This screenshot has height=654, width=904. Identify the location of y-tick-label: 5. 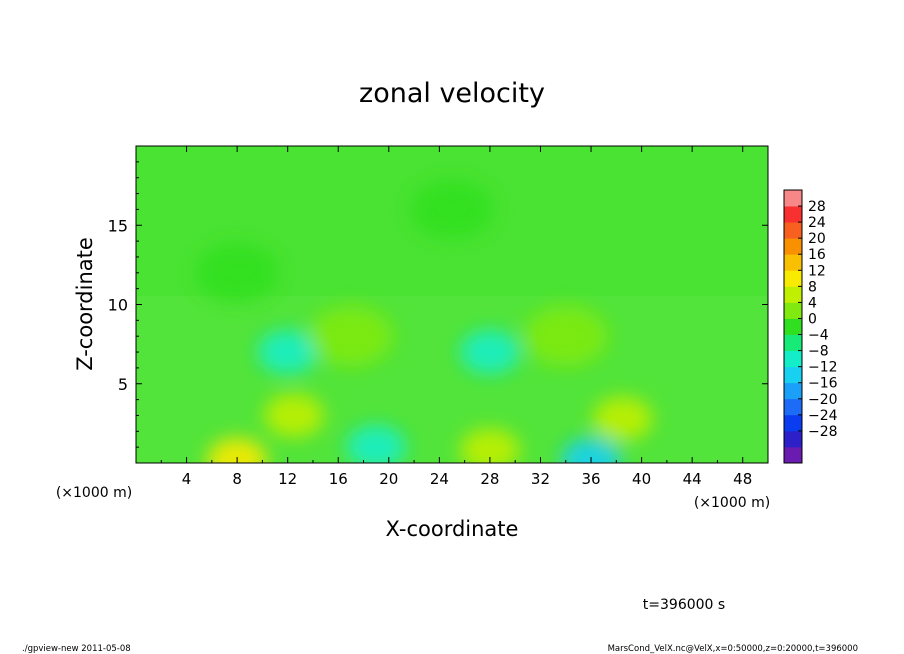
(123, 384).